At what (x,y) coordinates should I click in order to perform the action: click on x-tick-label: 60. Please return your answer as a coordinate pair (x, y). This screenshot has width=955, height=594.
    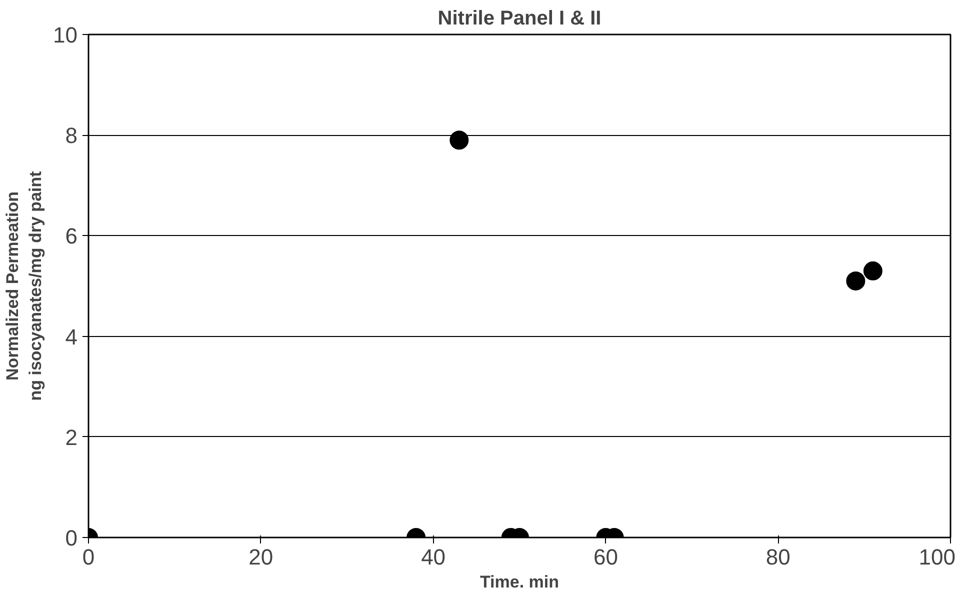
    Looking at the image, I should click on (605, 557).